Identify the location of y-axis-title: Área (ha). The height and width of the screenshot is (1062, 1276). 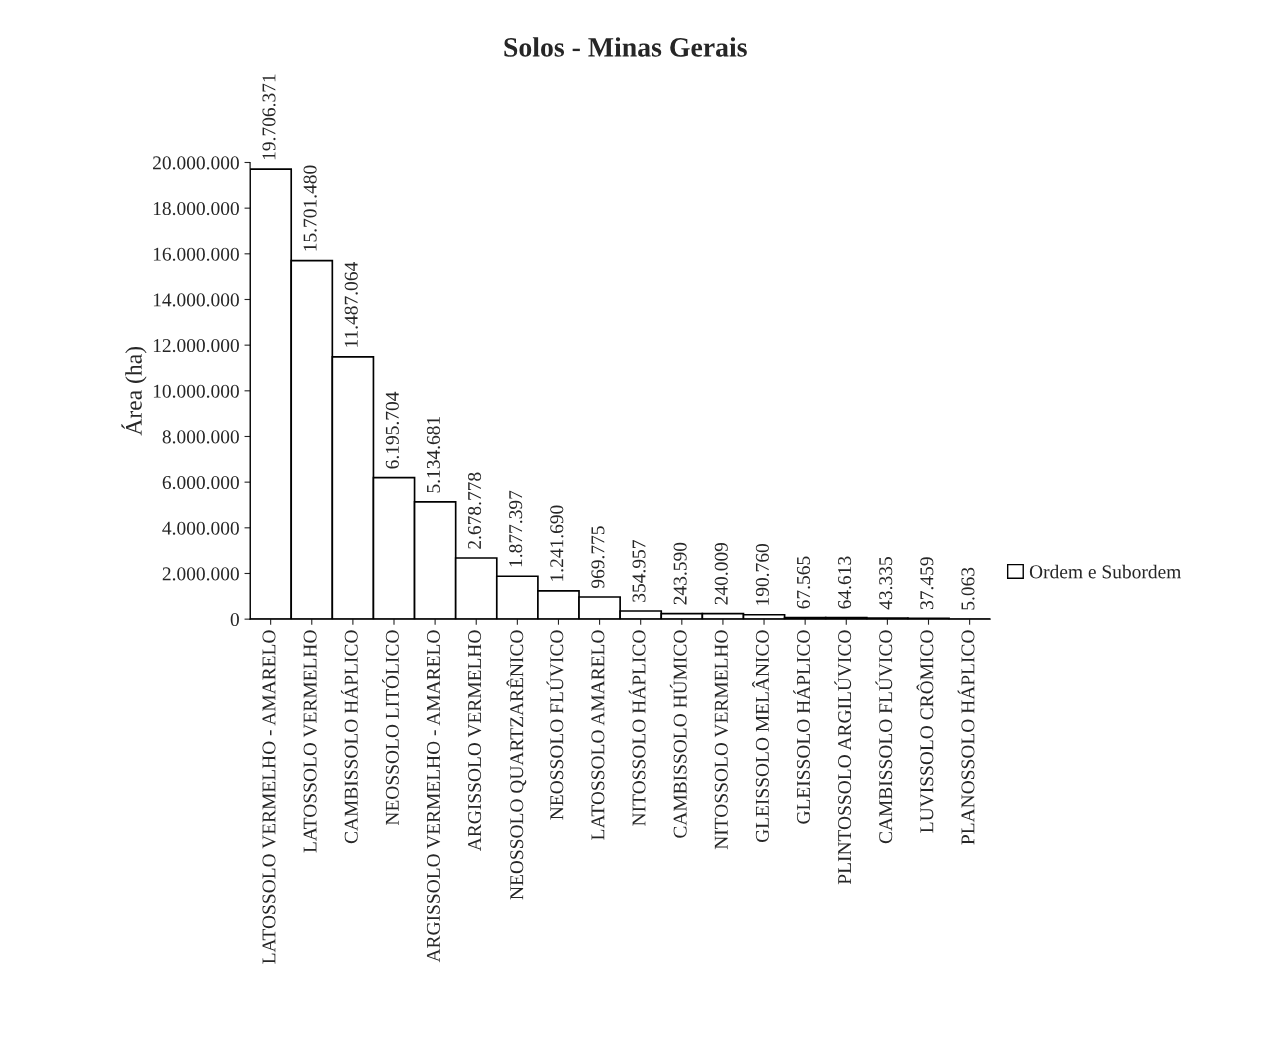
(134, 391).